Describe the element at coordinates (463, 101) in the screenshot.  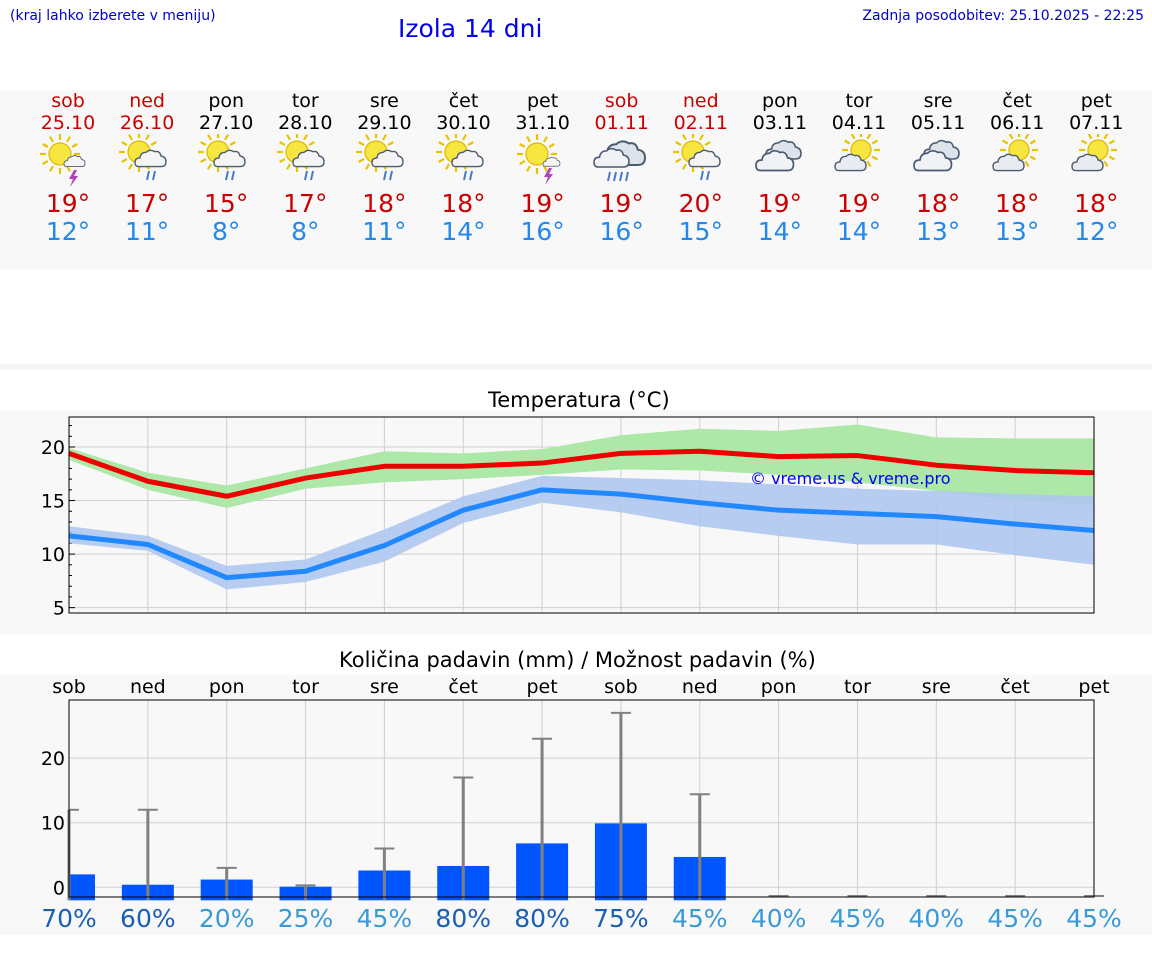
I see `day-name: čet` at that location.